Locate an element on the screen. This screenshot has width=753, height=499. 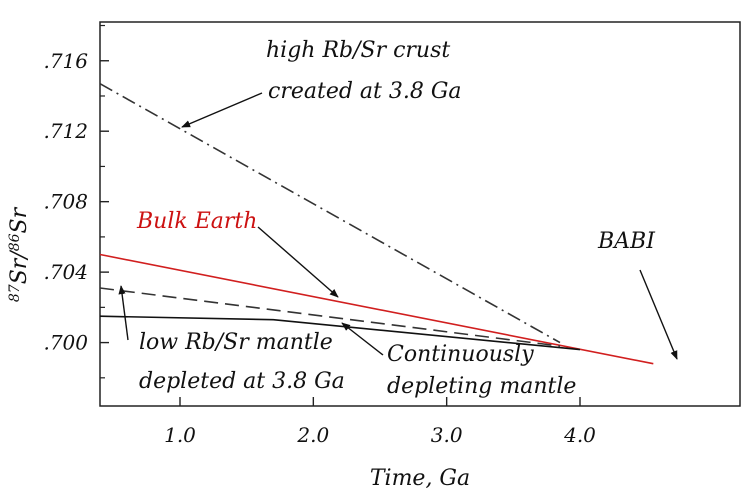
arrow-bulk-earth is located at coordinates (298, 262).